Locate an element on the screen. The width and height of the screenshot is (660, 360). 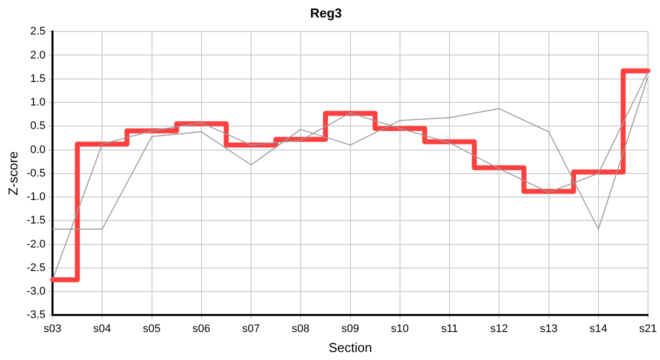
y-tick-label: 2.5 is located at coordinates (38, 32).